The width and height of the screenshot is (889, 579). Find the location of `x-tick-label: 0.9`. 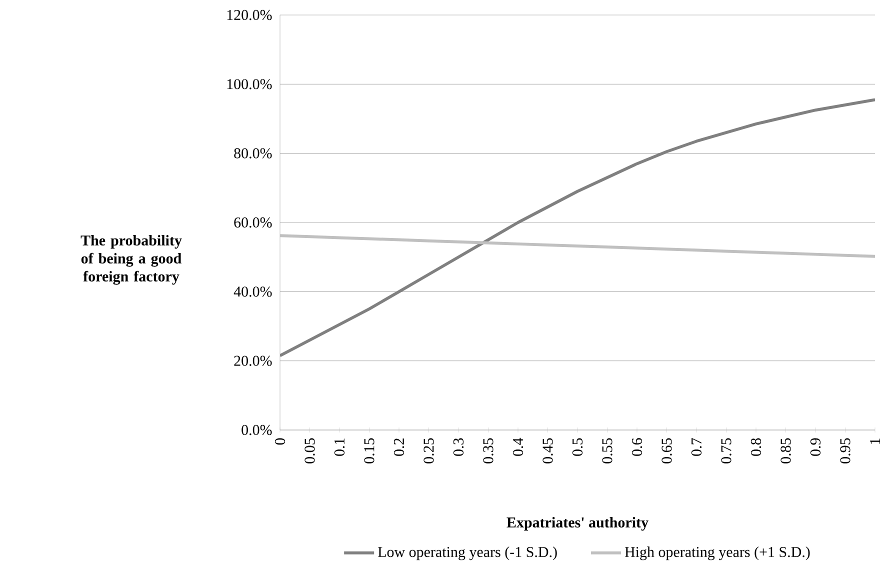

x-tick-label: 0.9 is located at coordinates (815, 447).